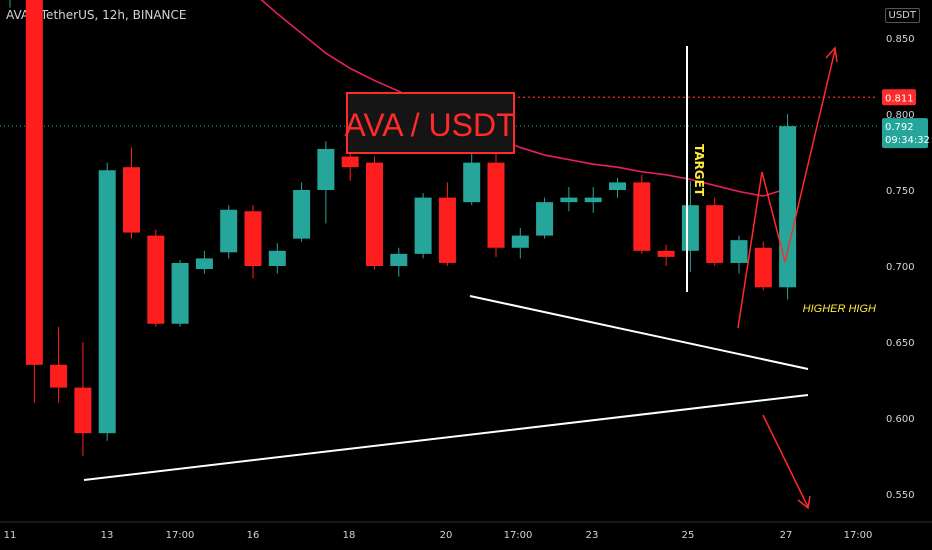  I want to click on level-price-label: 0.811, so click(899, 98).